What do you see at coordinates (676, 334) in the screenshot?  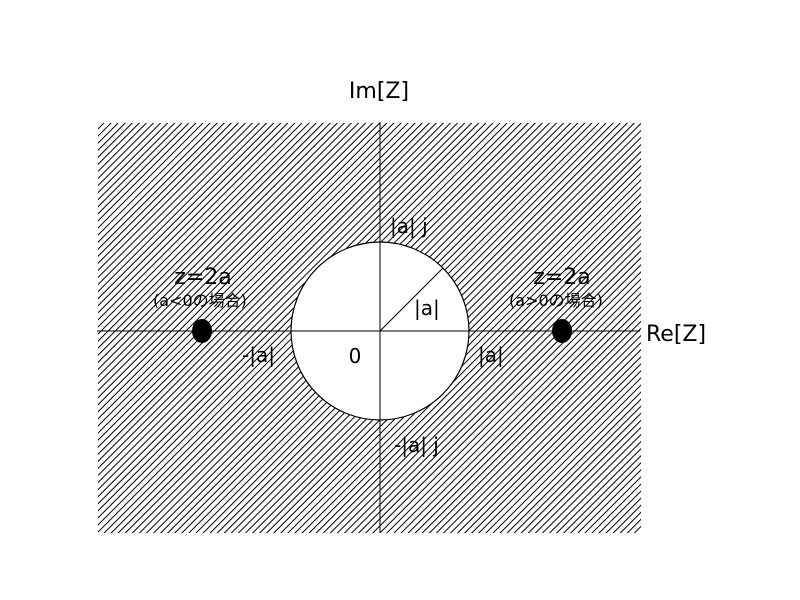 I see `real-axis-label: Re[Z]` at bounding box center [676, 334].